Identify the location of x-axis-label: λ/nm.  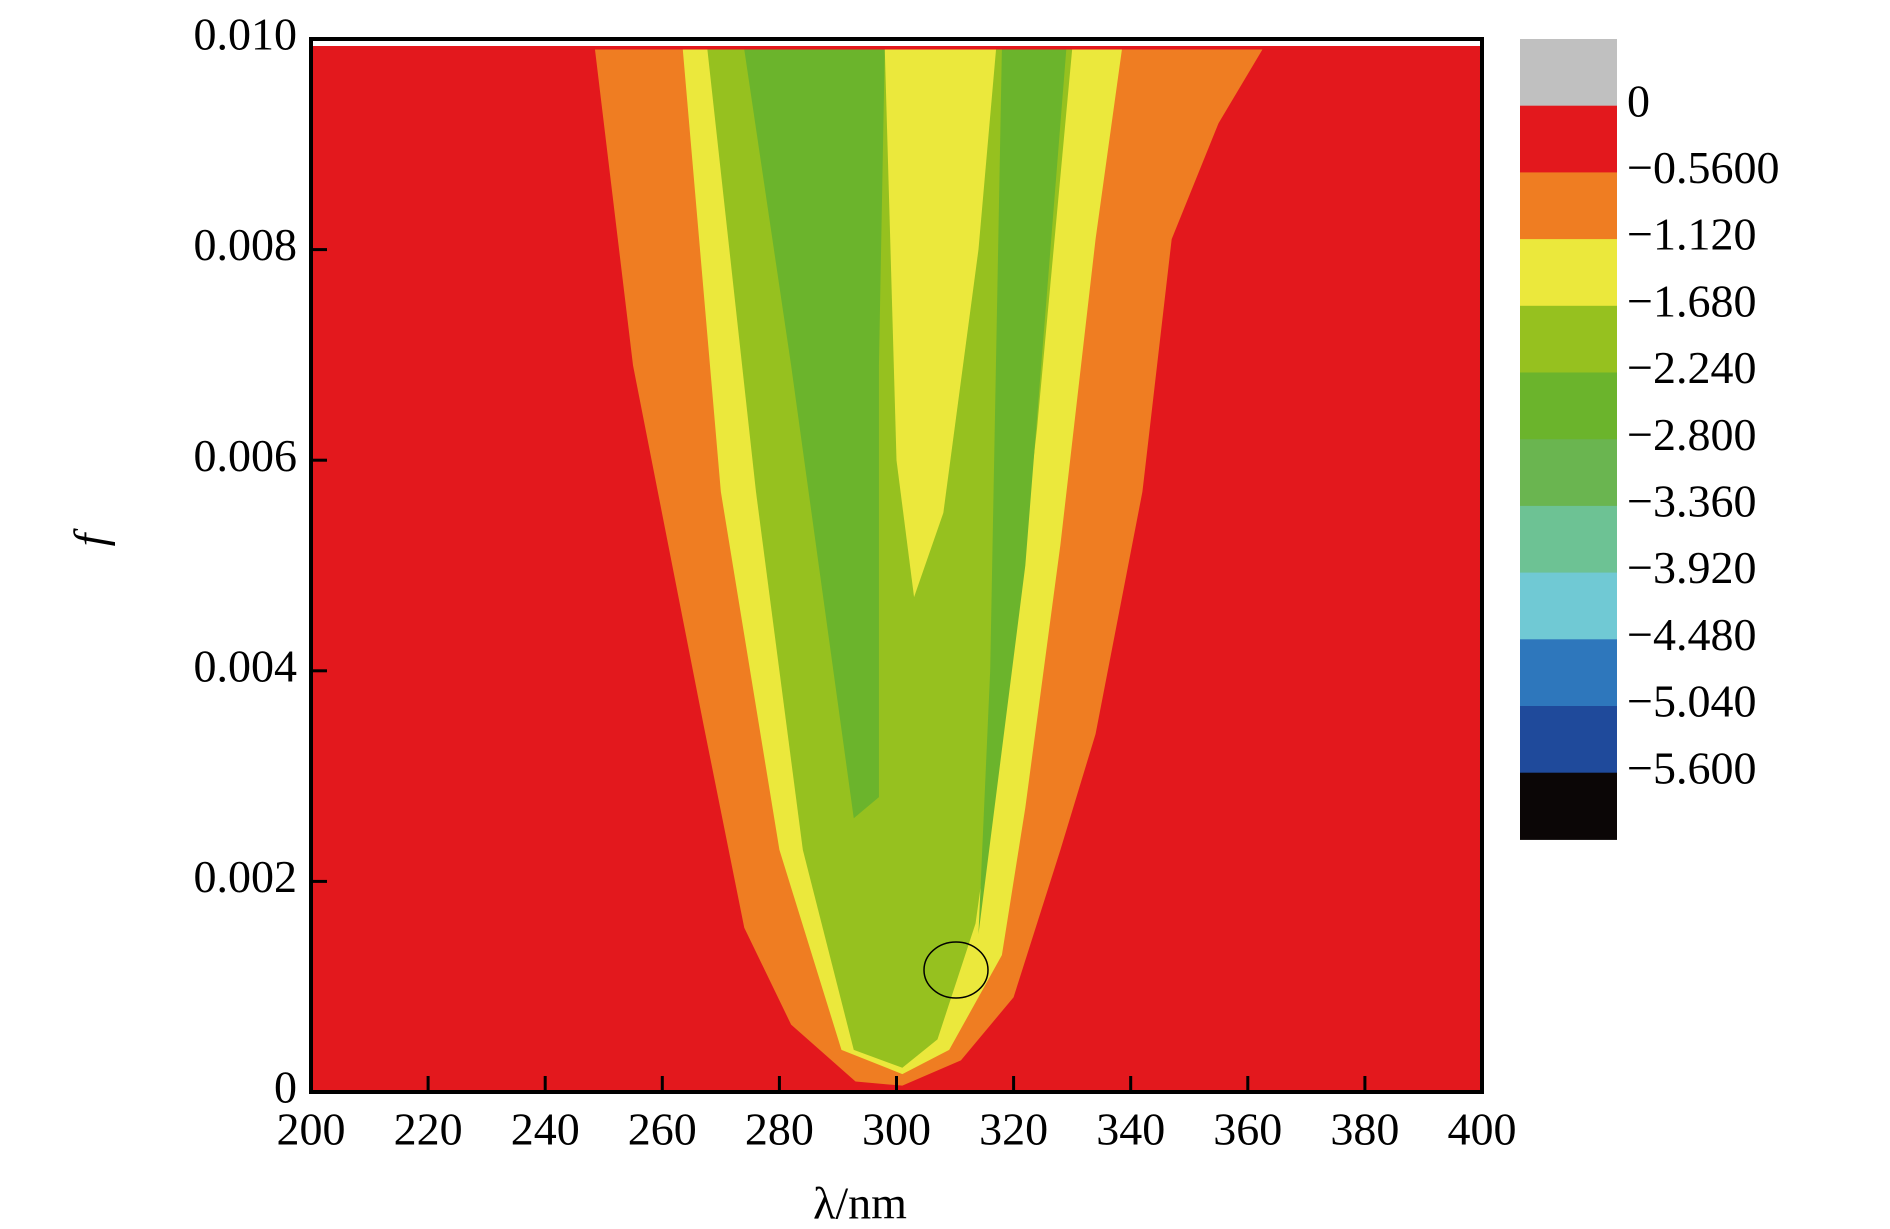
(860, 1203).